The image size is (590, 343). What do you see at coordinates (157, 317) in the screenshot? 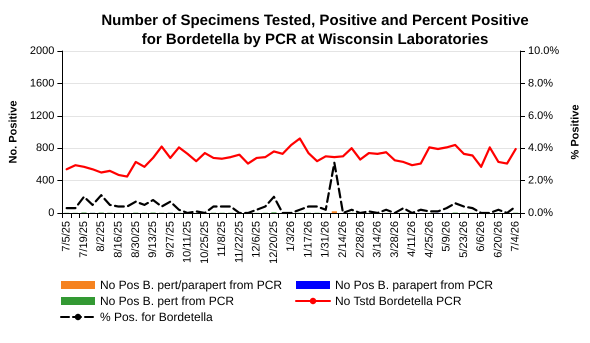
I see `legend-label: % Pos. for Bordetella` at bounding box center [157, 317].